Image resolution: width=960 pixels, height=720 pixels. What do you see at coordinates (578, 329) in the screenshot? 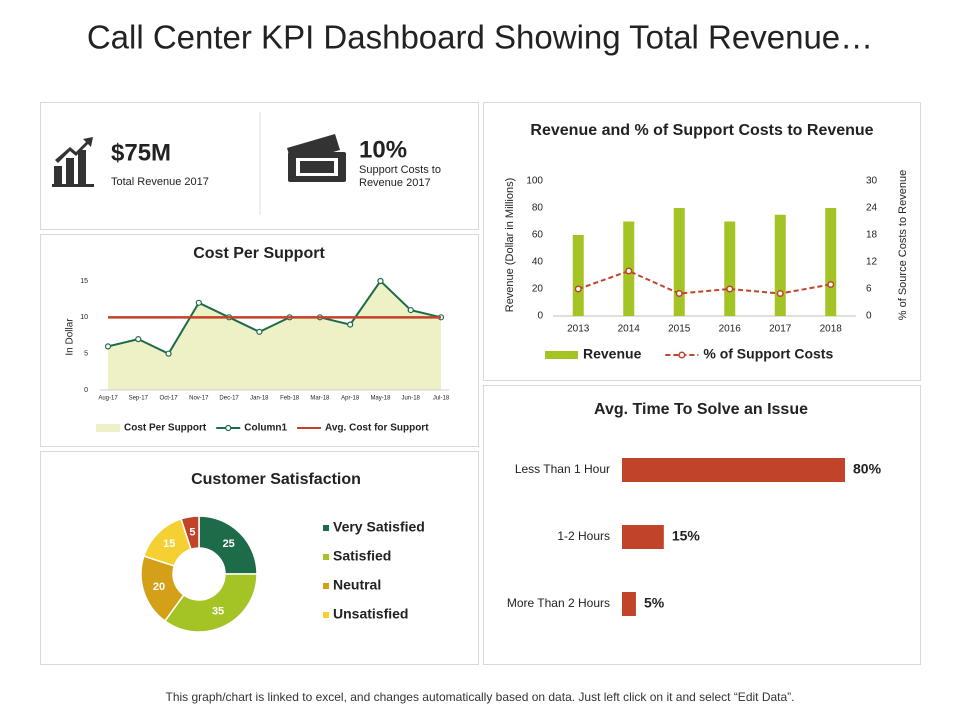
I see `x-tick-label: 2013` at bounding box center [578, 329].